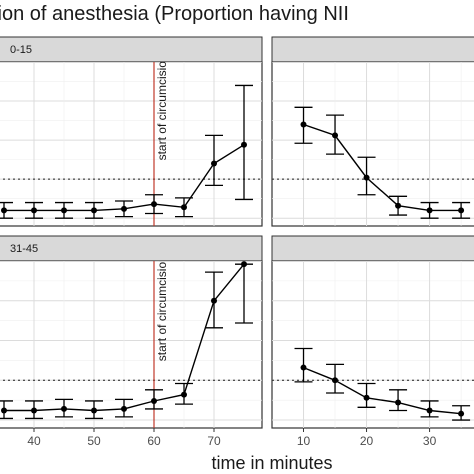 The image size is (474, 474). Describe the element at coordinates (24, 249) in the screenshot. I see `strip-label: 31-45` at that location.